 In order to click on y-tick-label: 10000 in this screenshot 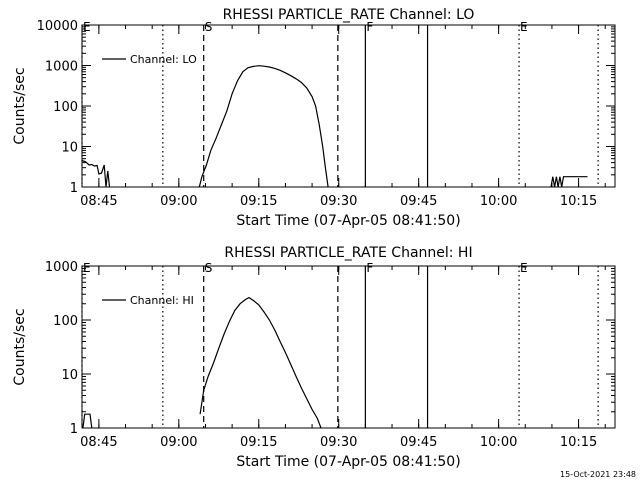, I will do `click(57, 26)`.